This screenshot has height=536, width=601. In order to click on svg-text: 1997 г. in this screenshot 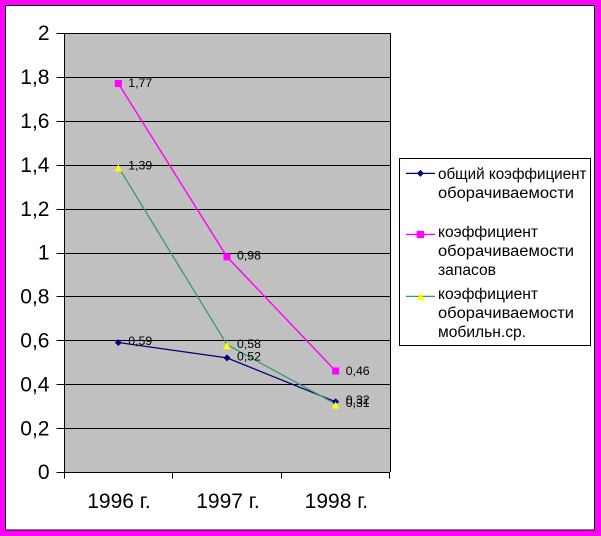, I will do `click(227, 501)`.